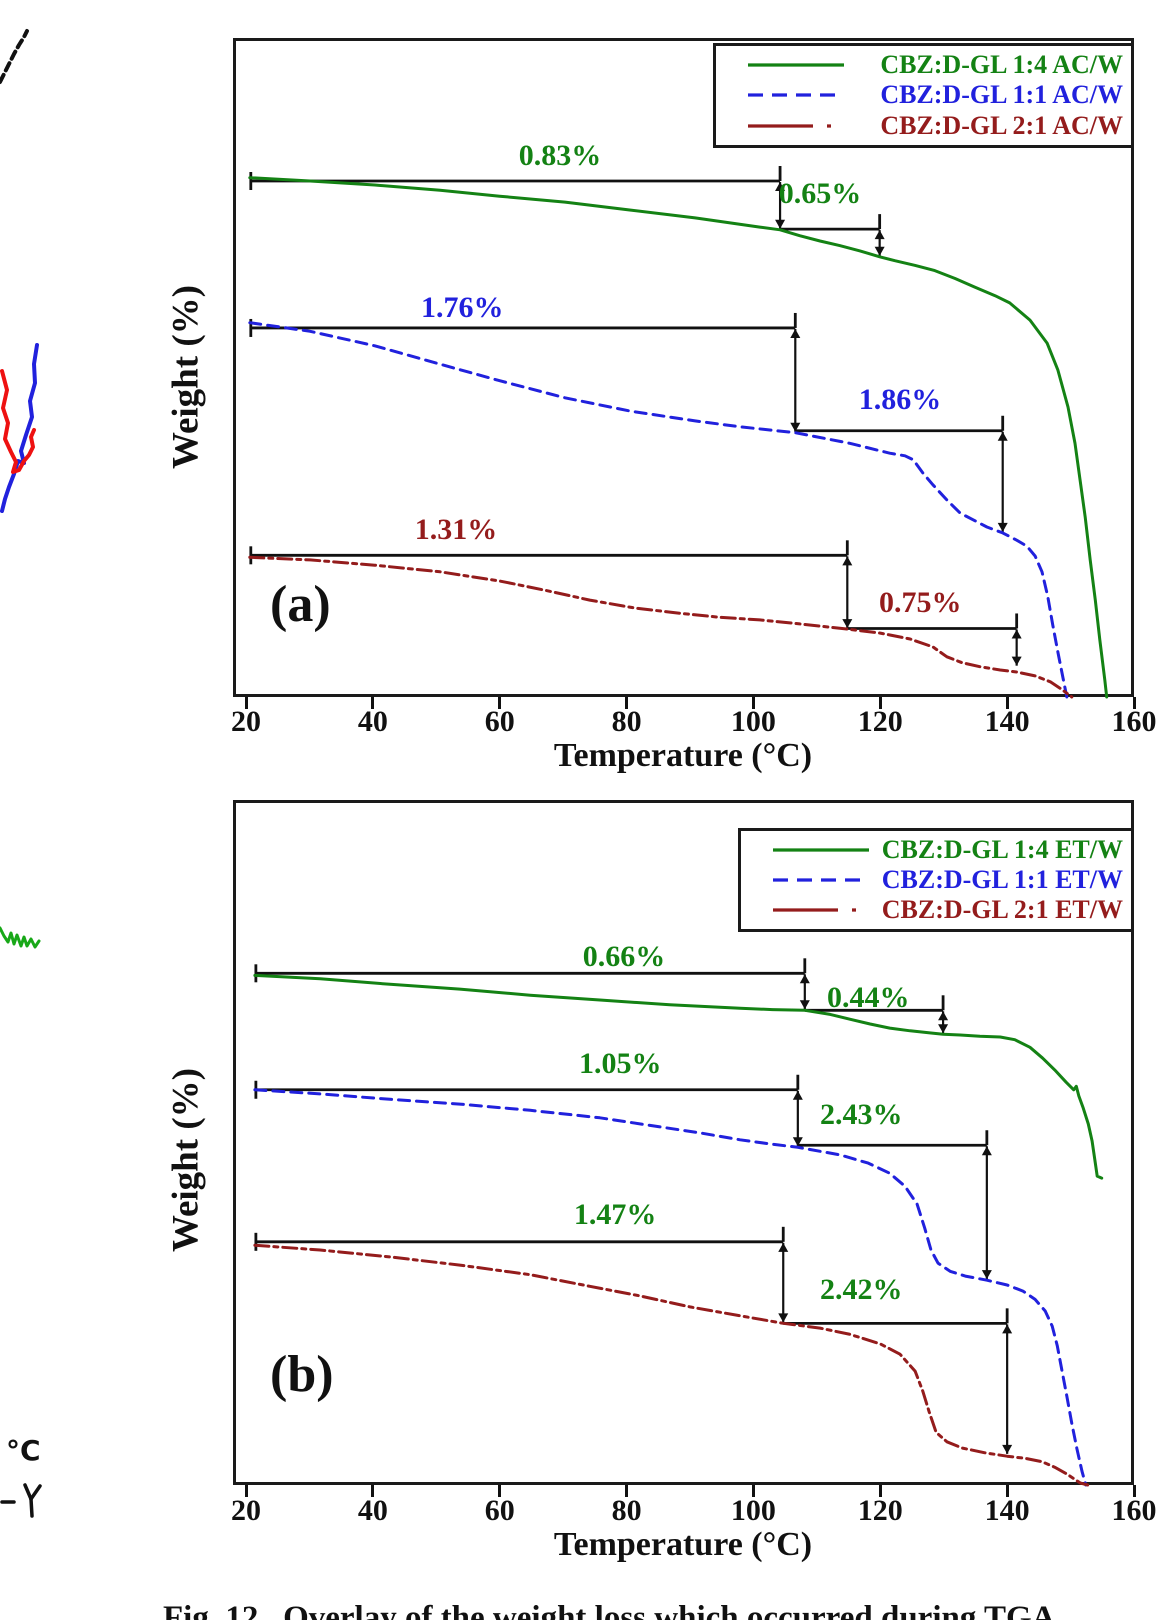 The height and width of the screenshot is (1620, 1173). I want to click on annotation-label: 0.65%, so click(820, 194).